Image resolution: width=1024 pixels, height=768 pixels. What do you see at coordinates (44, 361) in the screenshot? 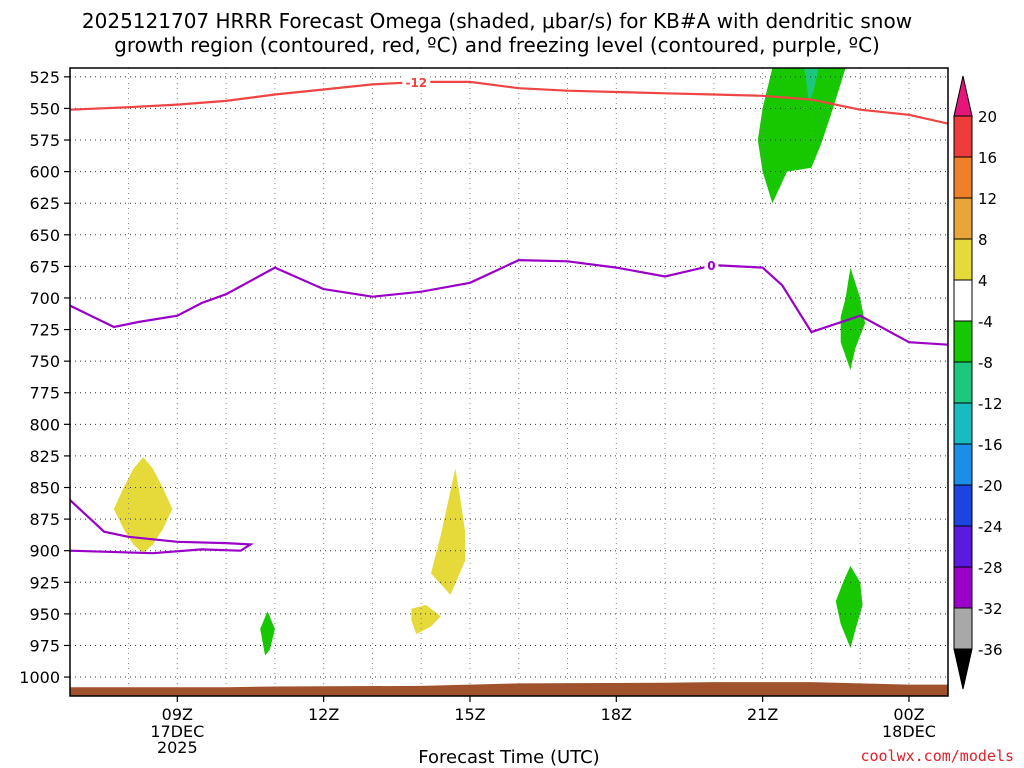
I see `y-tick-label-750: 750` at bounding box center [44, 361].